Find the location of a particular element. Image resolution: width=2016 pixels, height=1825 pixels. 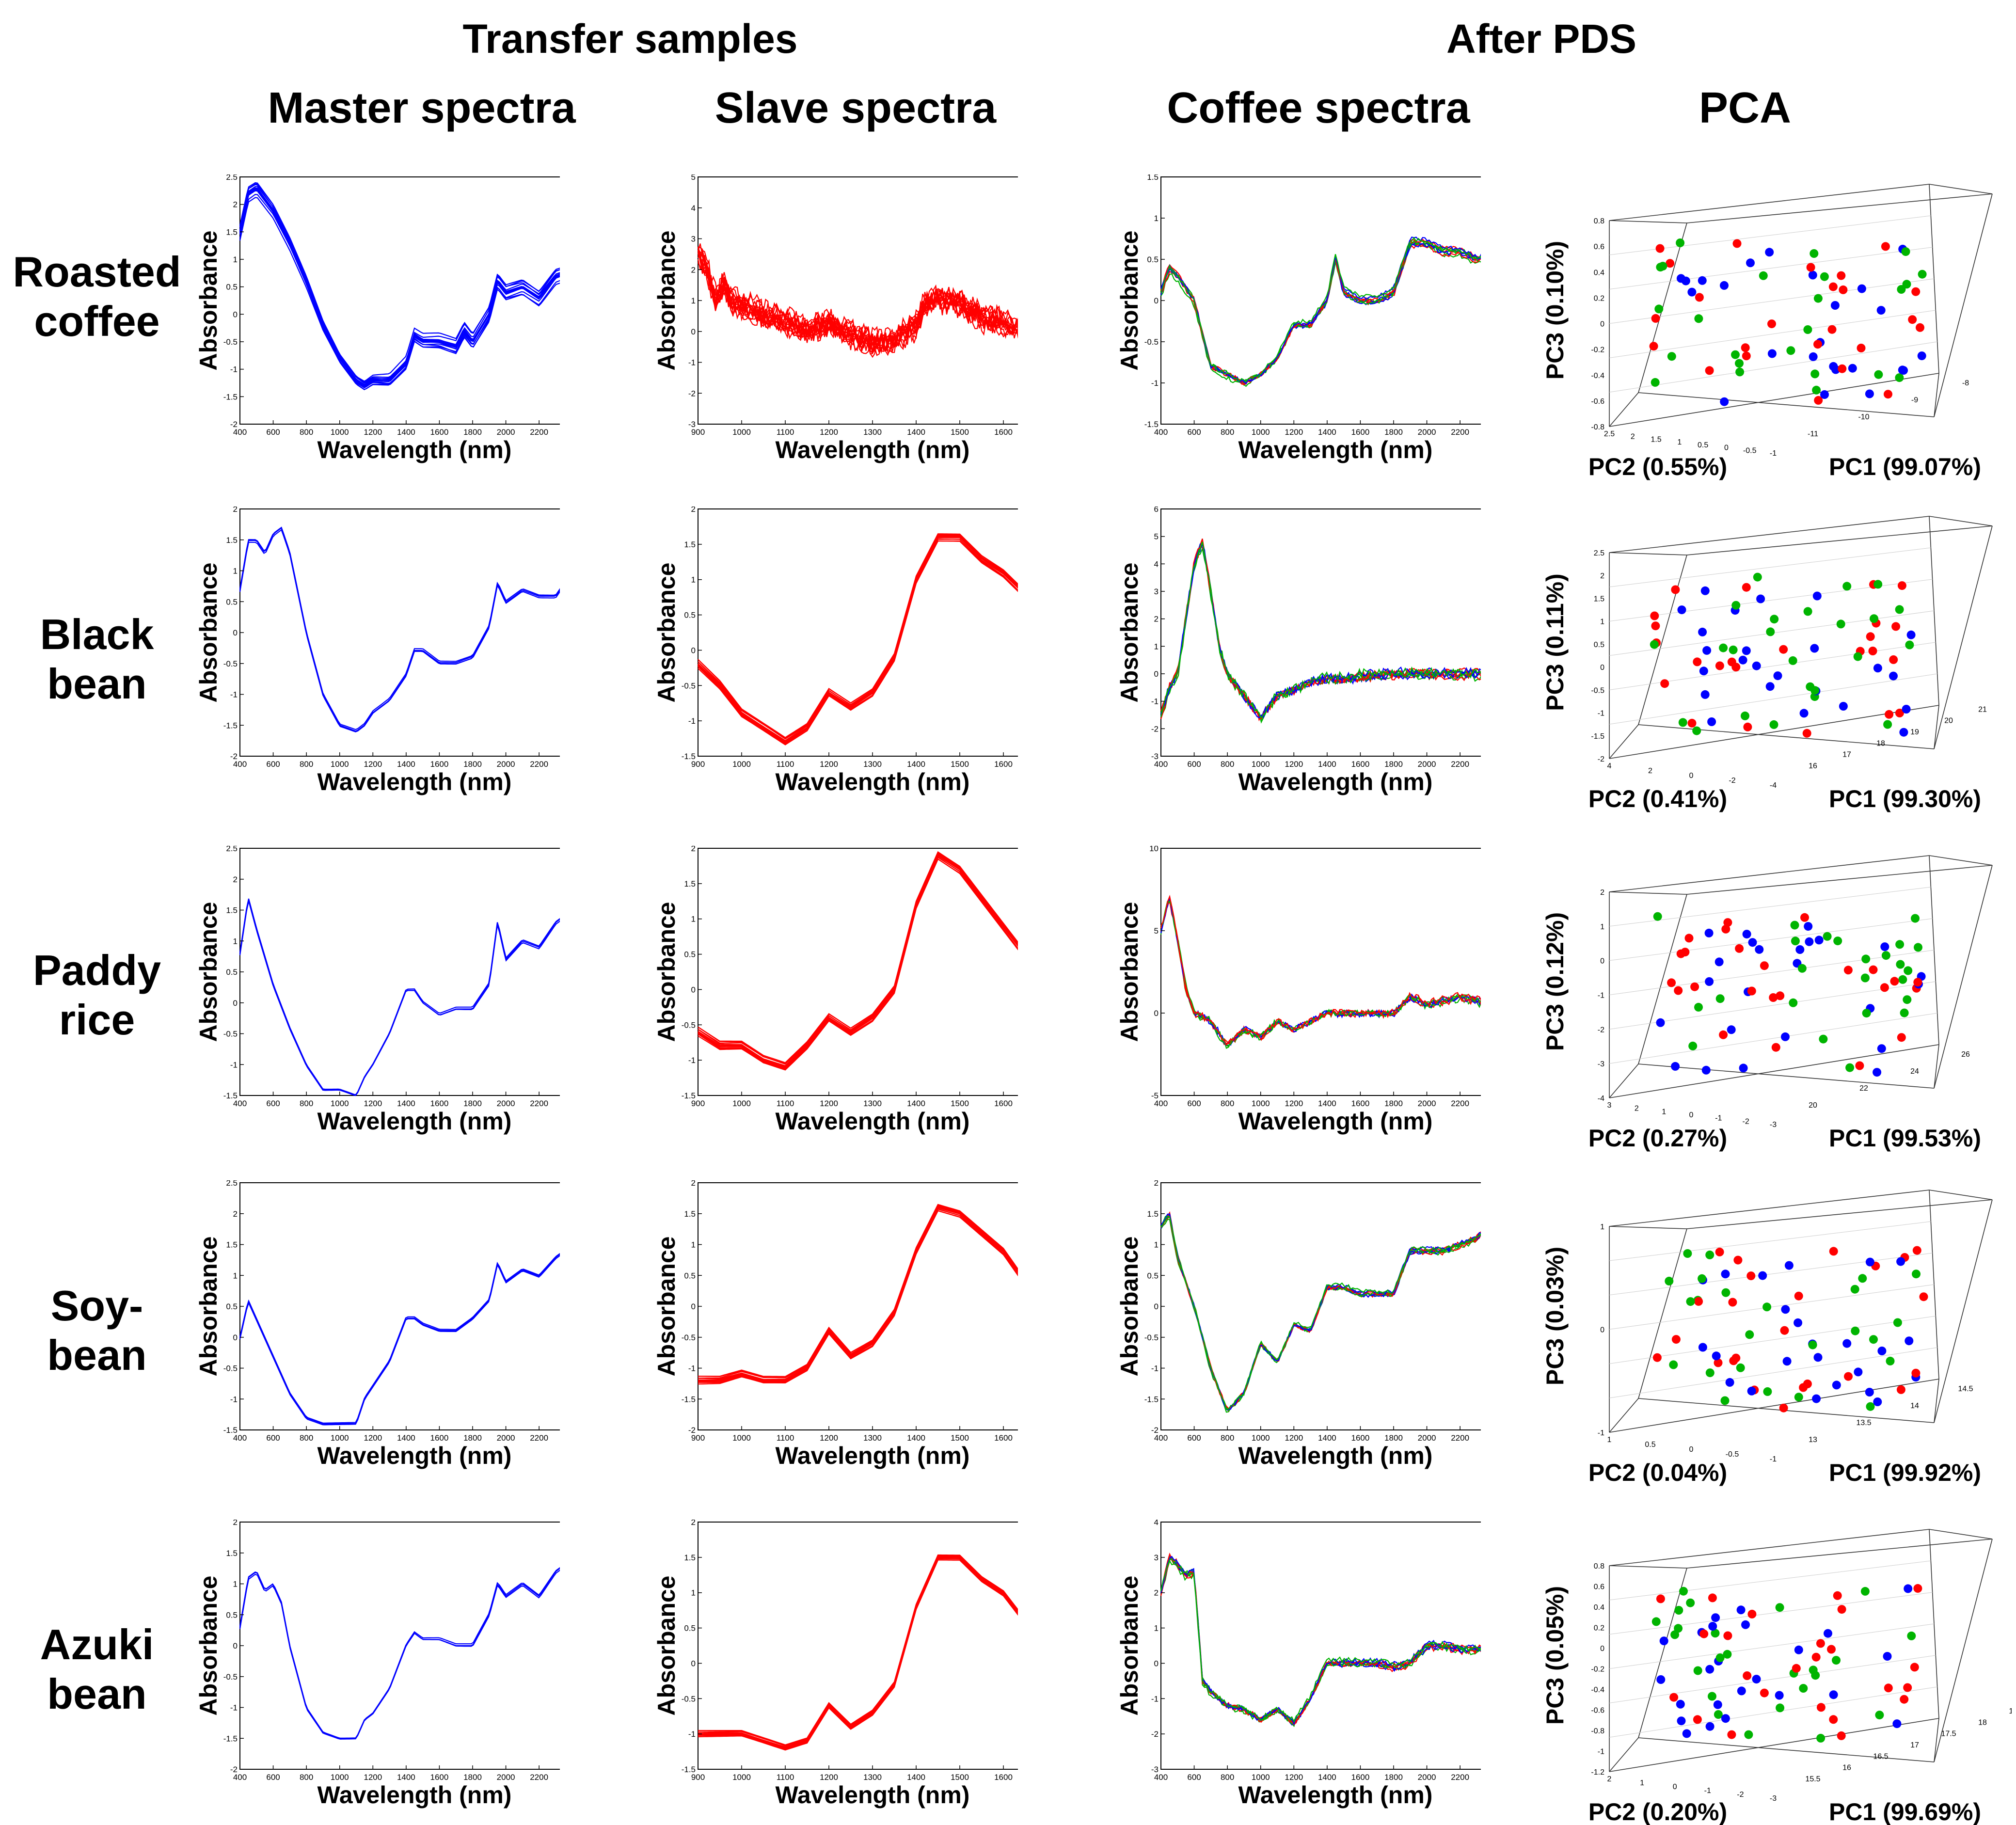

pca-y-tick-label: 3 is located at coordinates (1609, 1105).